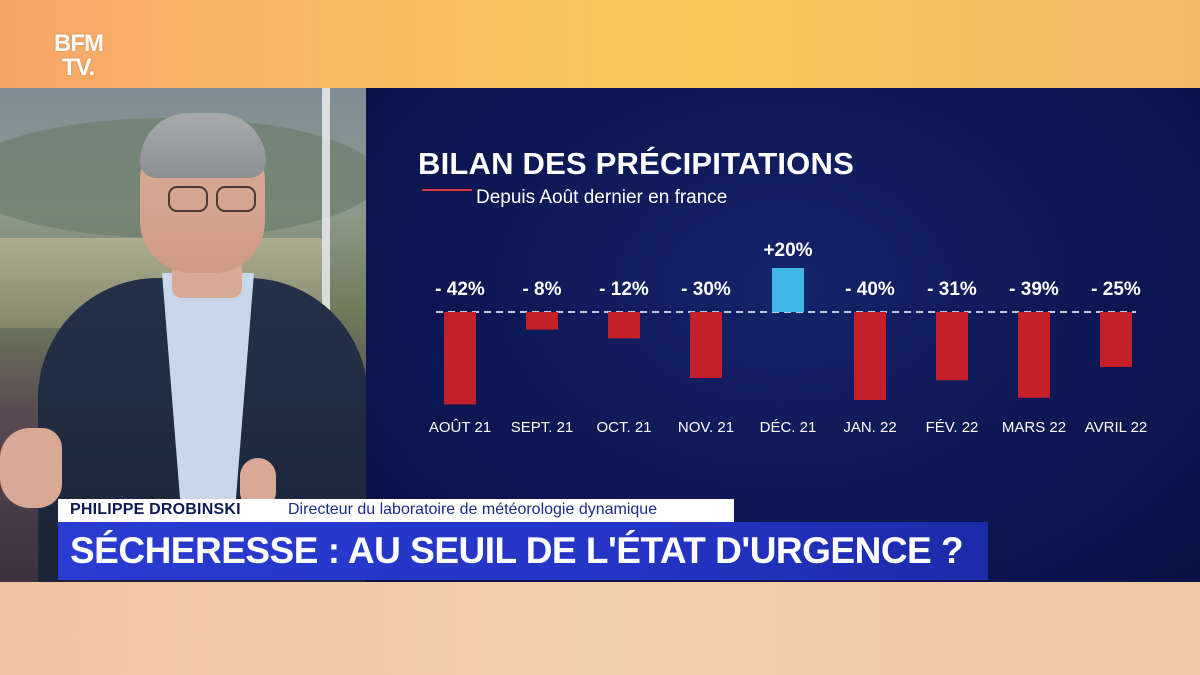 The image size is (1200, 675). Describe the element at coordinates (623, 427) in the screenshot. I see `category-label-2: OCT. 21` at that location.